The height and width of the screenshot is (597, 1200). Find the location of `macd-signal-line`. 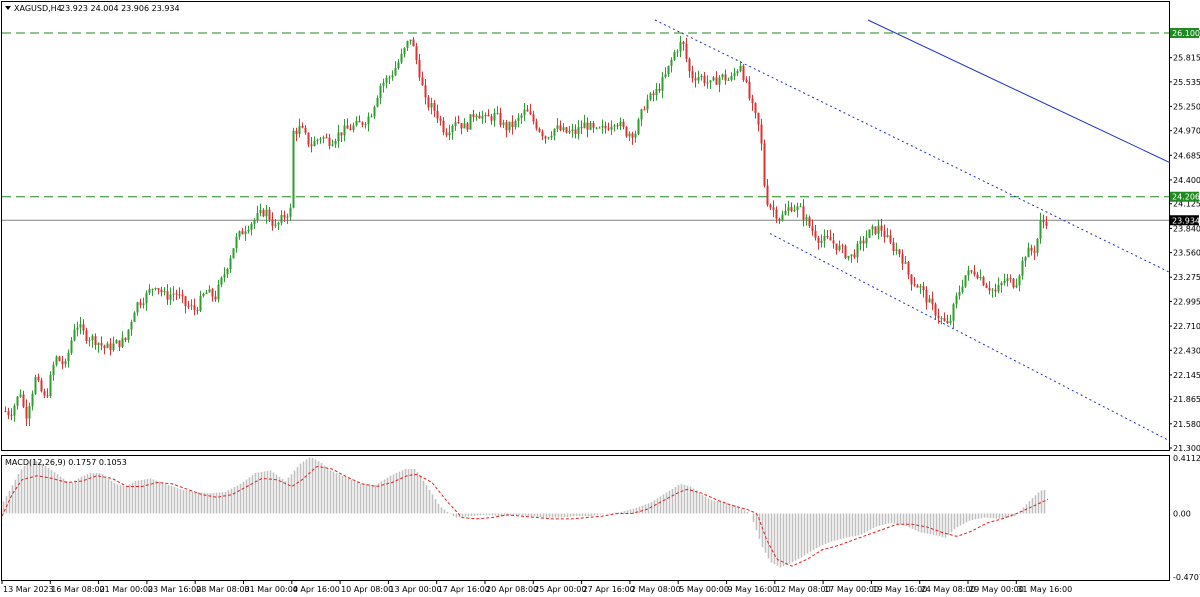

macd-signal-line is located at coordinates (525, 516).